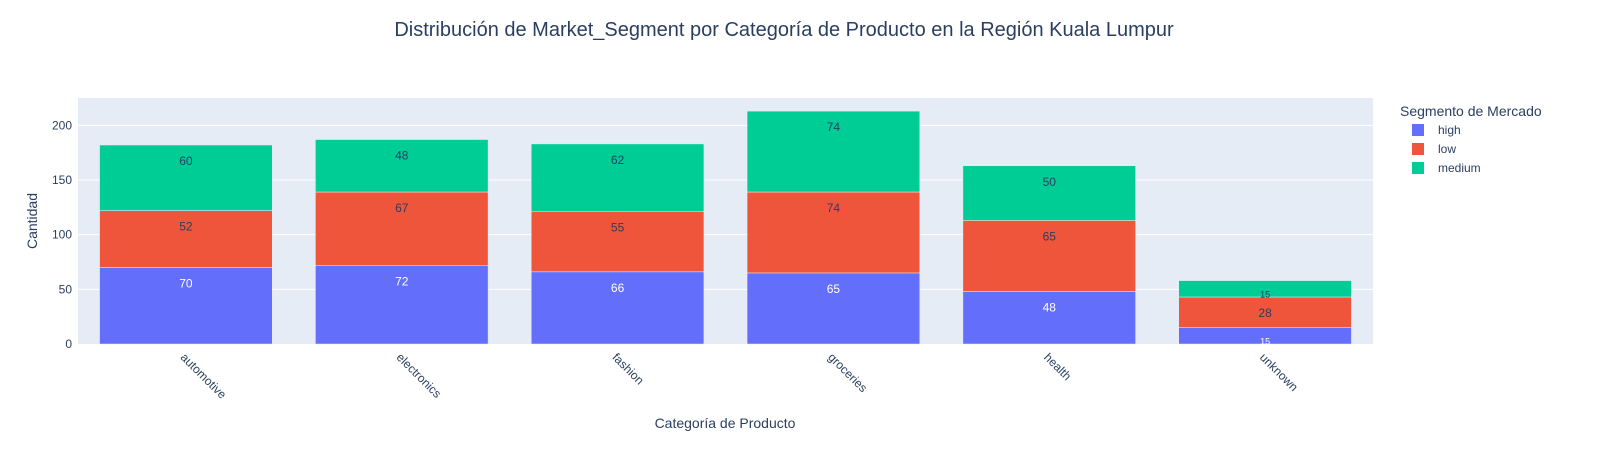 This screenshot has width=1605, height=455. What do you see at coordinates (186, 306) in the screenshot?
I see `bar-high-automotive` at bounding box center [186, 306].